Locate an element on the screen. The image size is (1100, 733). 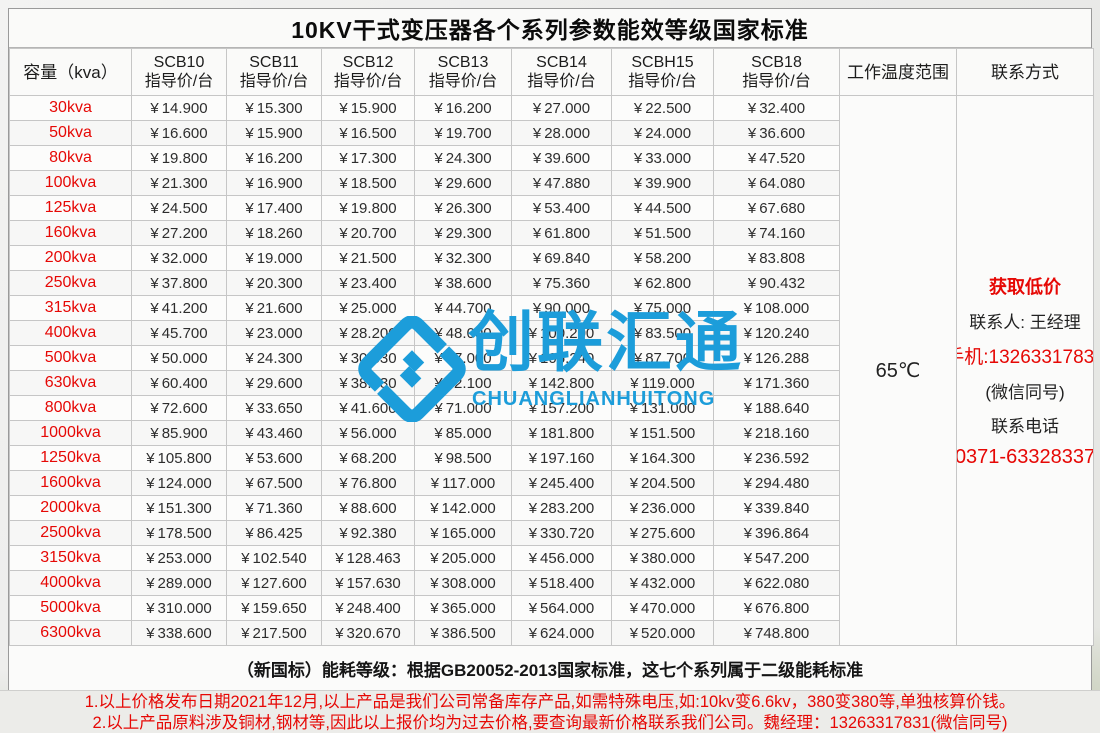
price-cell: ¥58.200 is located at coordinates (662, 258).